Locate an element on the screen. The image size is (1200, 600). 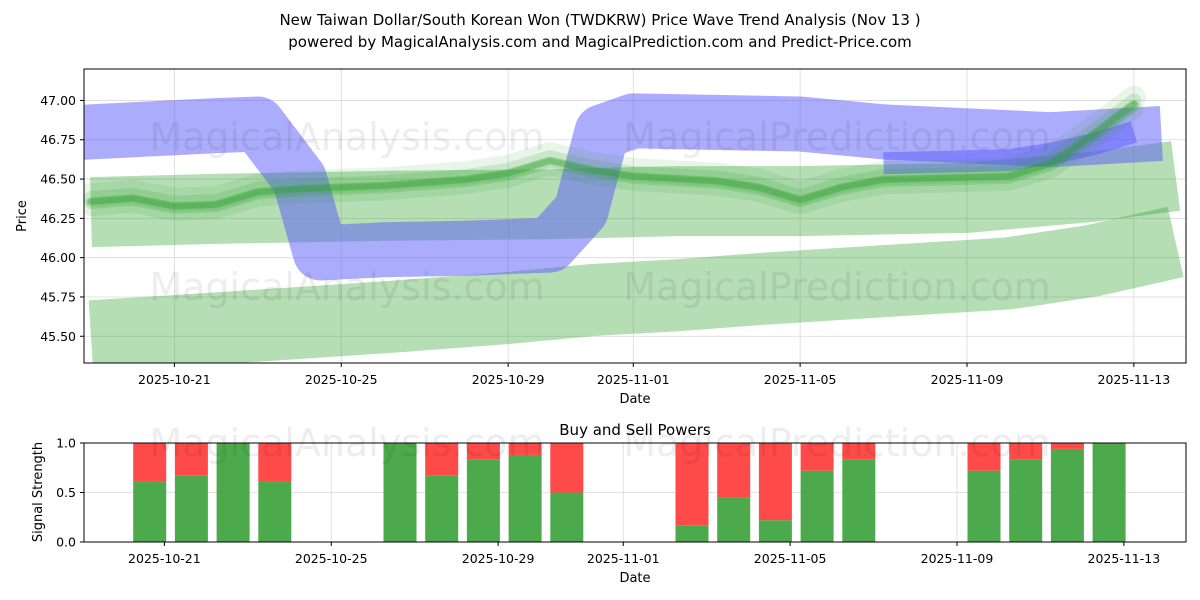
top-y-axis-label: Price is located at coordinates (22, 216).